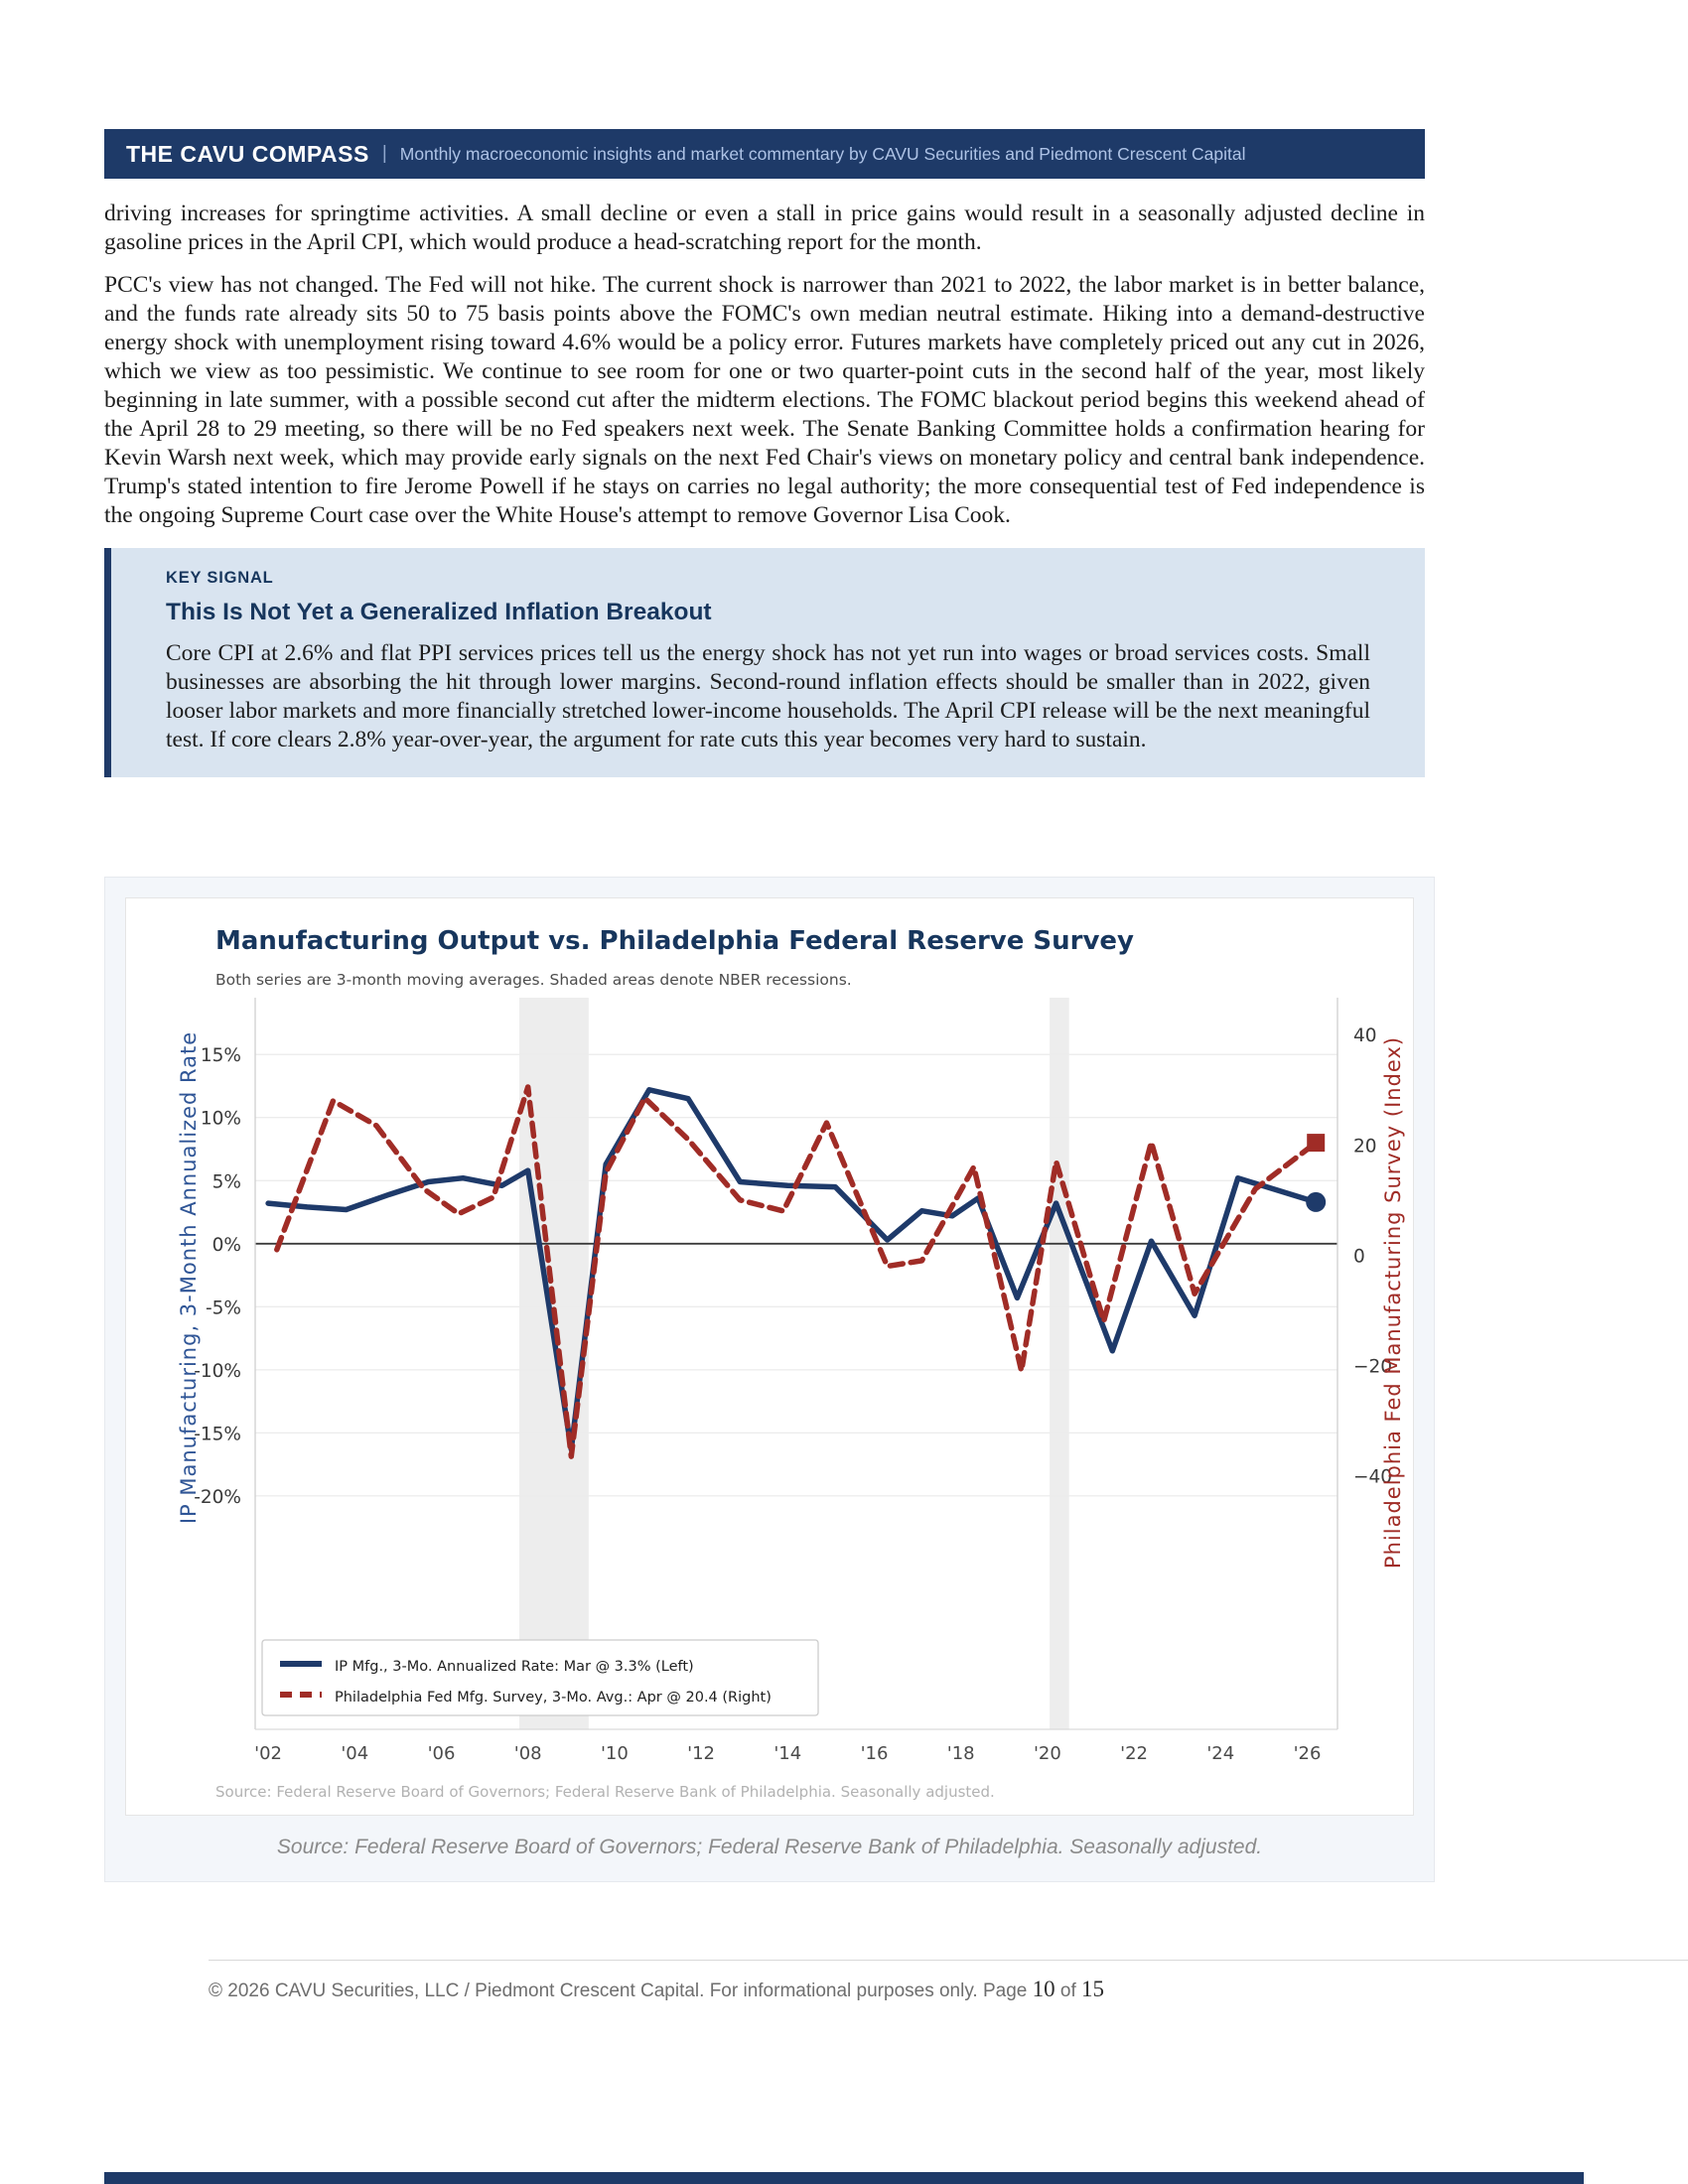  Describe the element at coordinates (875, 1753) in the screenshot. I see `x-tick-label: '16` at that location.